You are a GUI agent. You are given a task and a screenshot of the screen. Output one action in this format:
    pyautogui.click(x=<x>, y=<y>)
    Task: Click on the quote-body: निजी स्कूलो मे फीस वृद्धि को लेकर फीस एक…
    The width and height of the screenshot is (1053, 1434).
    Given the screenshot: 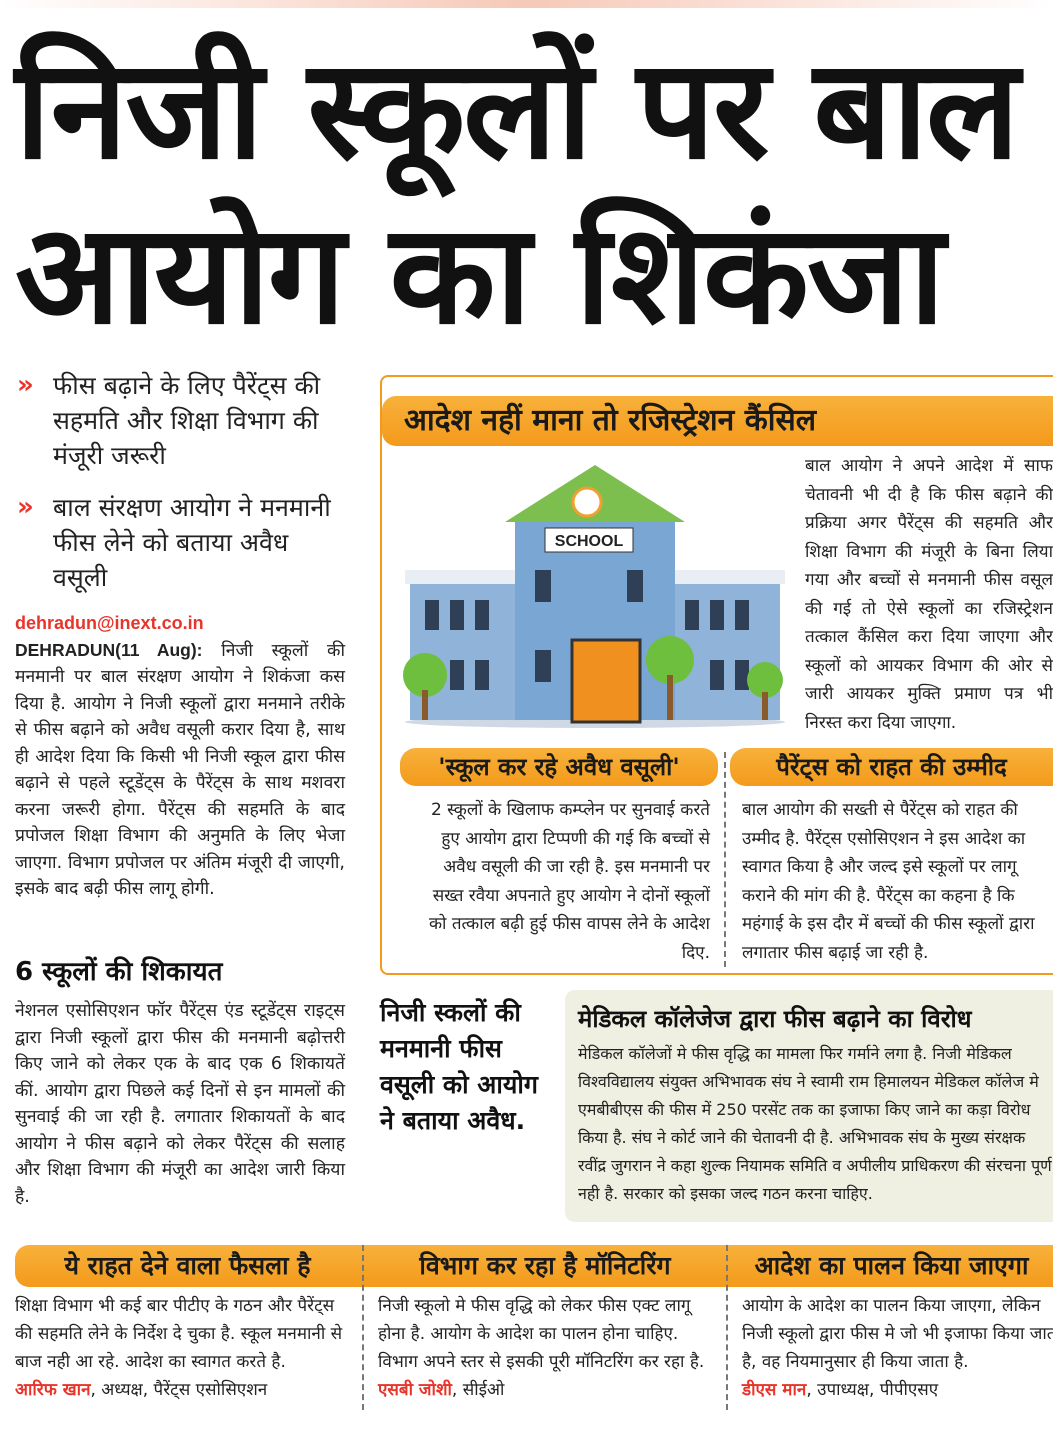 What is the action you would take?
    pyautogui.click(x=541, y=1334)
    